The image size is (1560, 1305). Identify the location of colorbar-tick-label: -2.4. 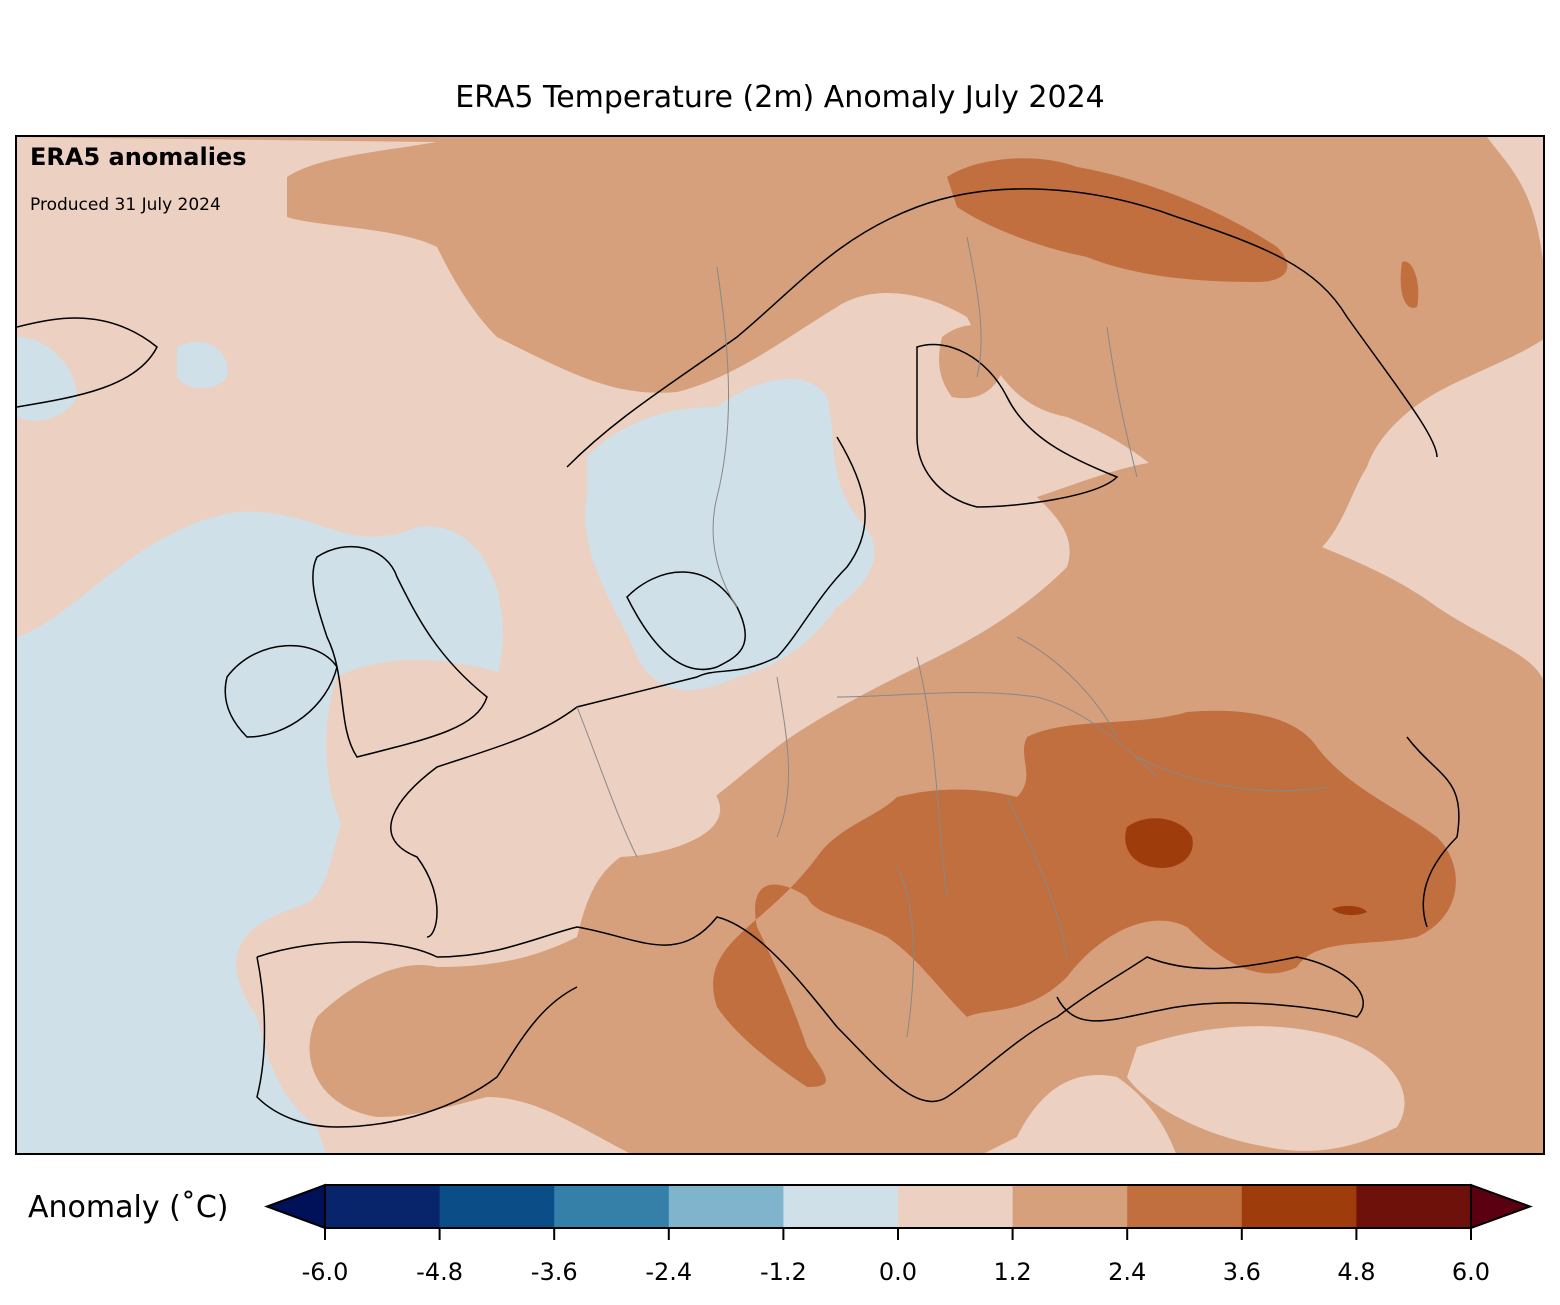
(668, 1272).